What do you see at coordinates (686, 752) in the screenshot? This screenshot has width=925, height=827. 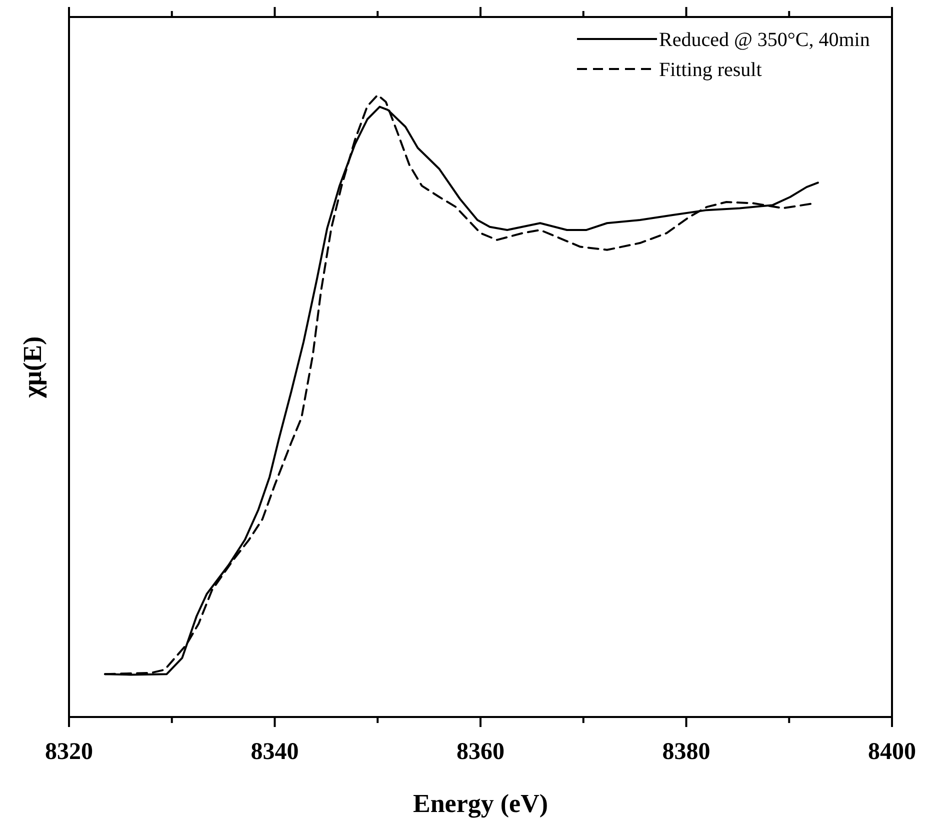 I see `x-tick-label: 8380` at bounding box center [686, 752].